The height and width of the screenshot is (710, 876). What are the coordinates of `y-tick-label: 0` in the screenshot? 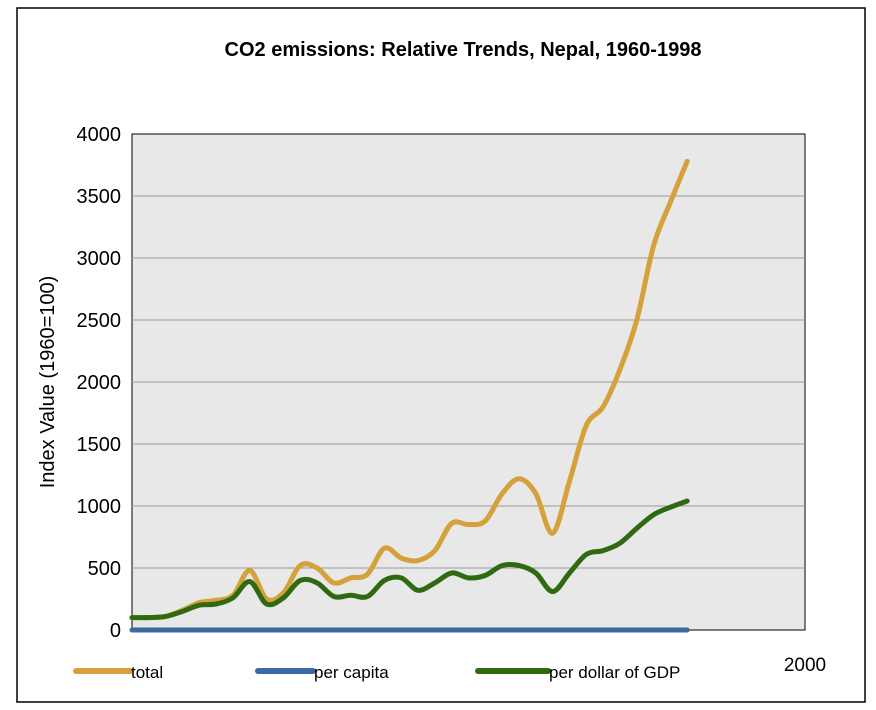 It's located at (115, 631).